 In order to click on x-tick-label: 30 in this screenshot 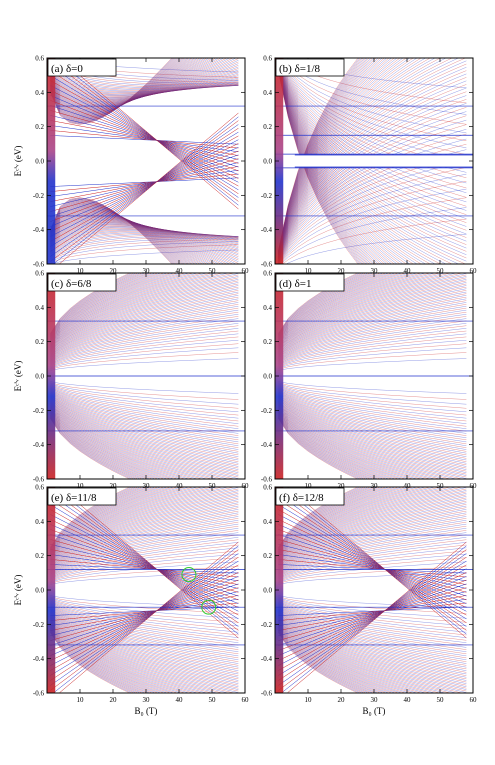, I will do `click(375, 486)`.